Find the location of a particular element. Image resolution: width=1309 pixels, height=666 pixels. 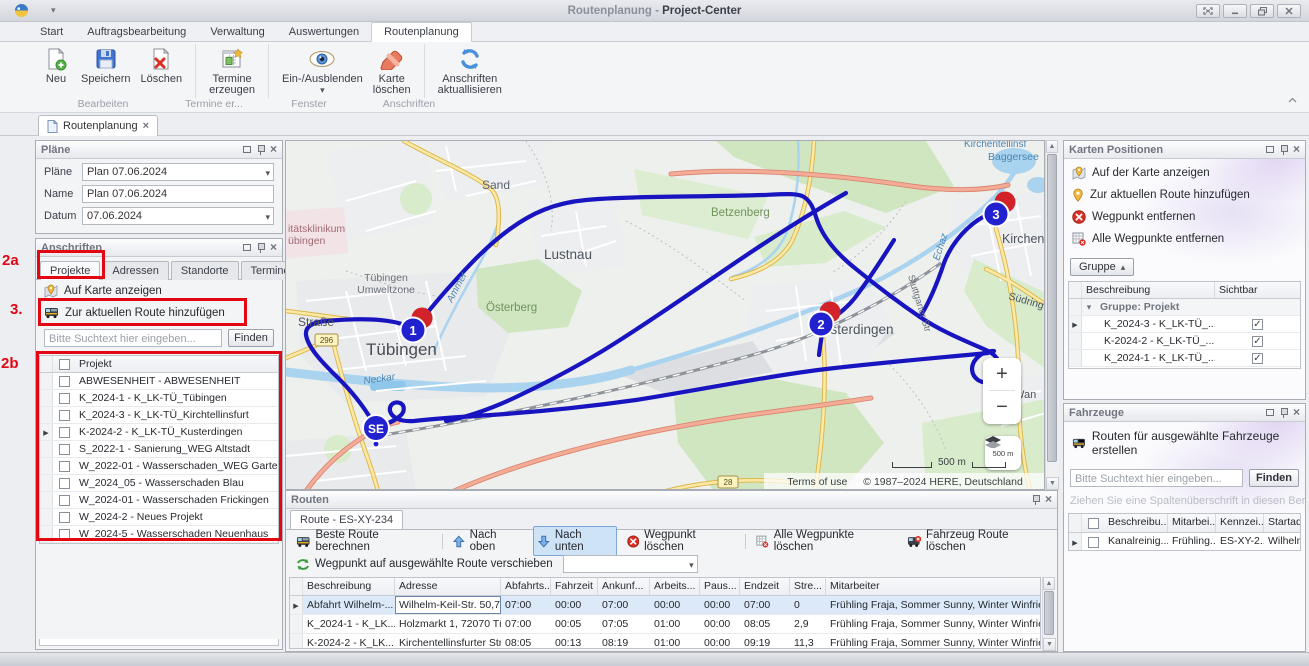

routen-grid-scrollbar: ▲ ▼ is located at coordinates (1049, 614).